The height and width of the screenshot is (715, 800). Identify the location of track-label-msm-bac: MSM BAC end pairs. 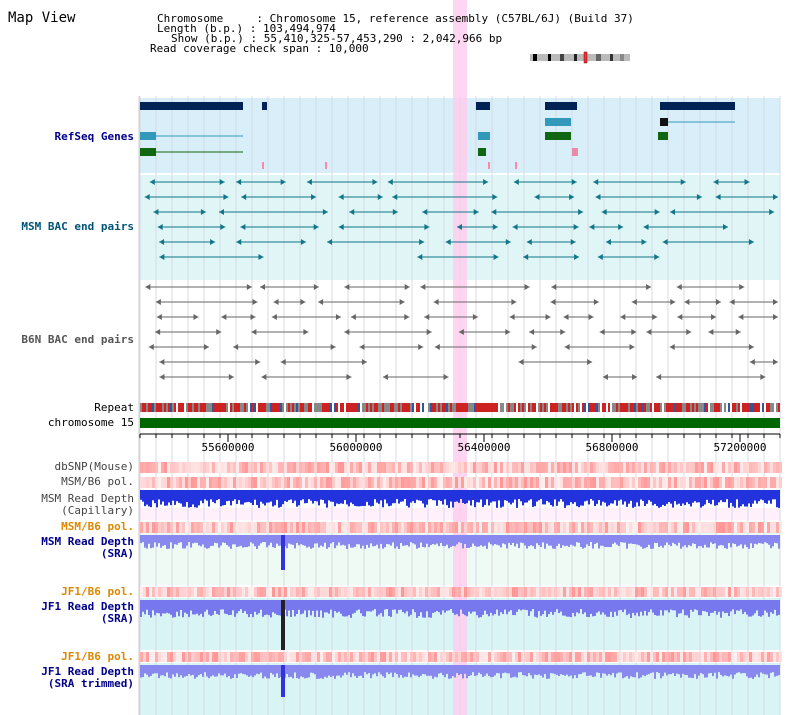
(77, 226).